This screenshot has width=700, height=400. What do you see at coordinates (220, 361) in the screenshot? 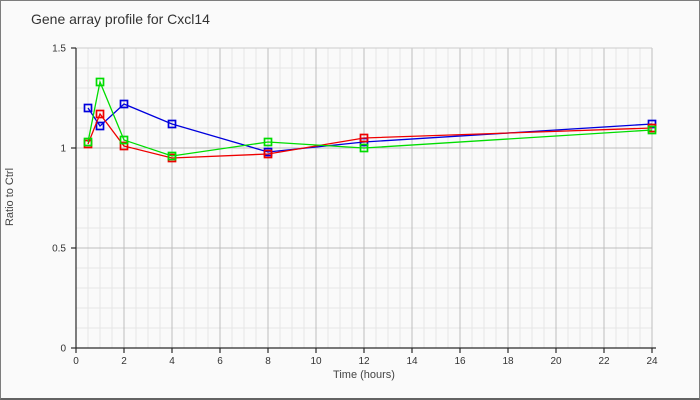
I see `x-tick-label: 6` at bounding box center [220, 361].